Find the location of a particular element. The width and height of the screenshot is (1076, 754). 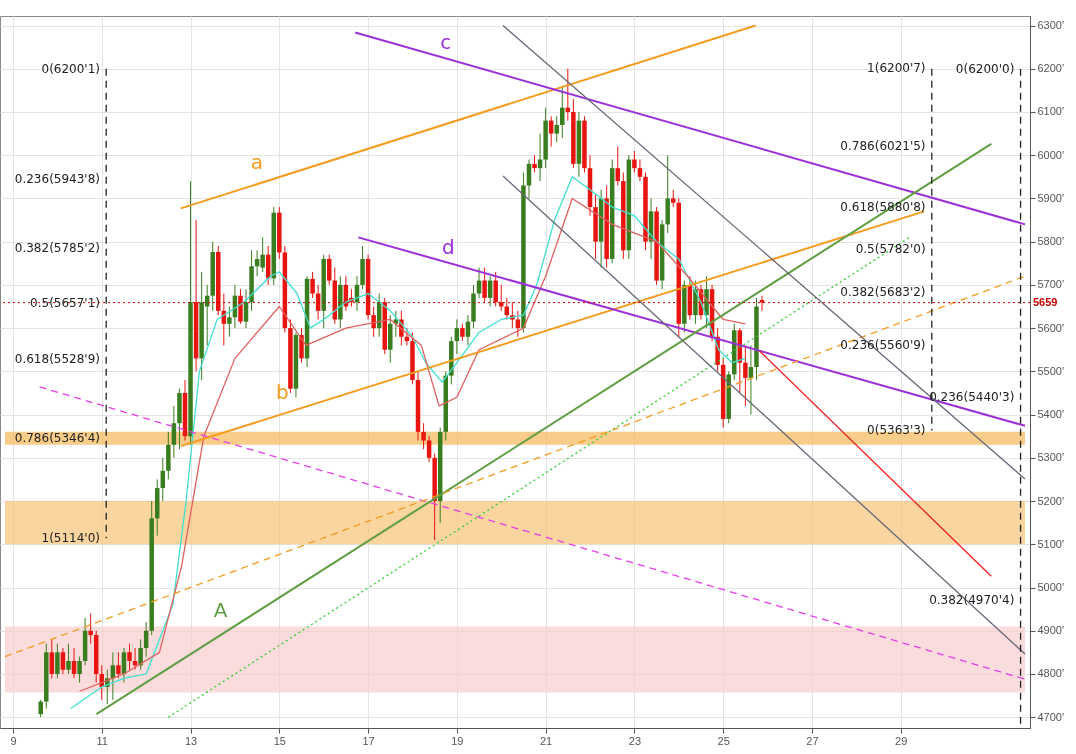

x-tick-label: 19 is located at coordinates (457, 740).